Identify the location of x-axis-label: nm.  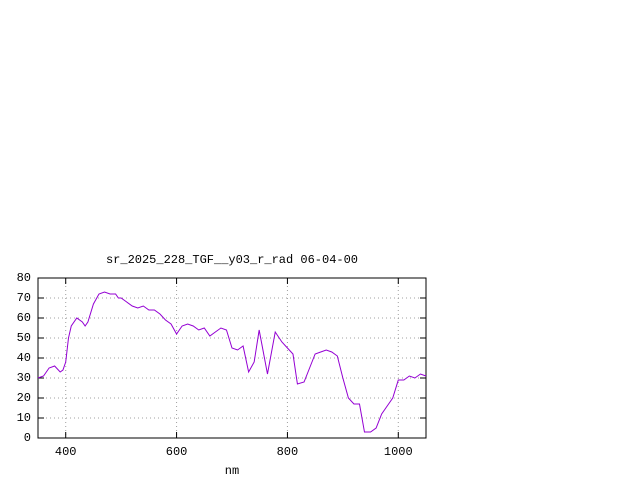
(232, 471).